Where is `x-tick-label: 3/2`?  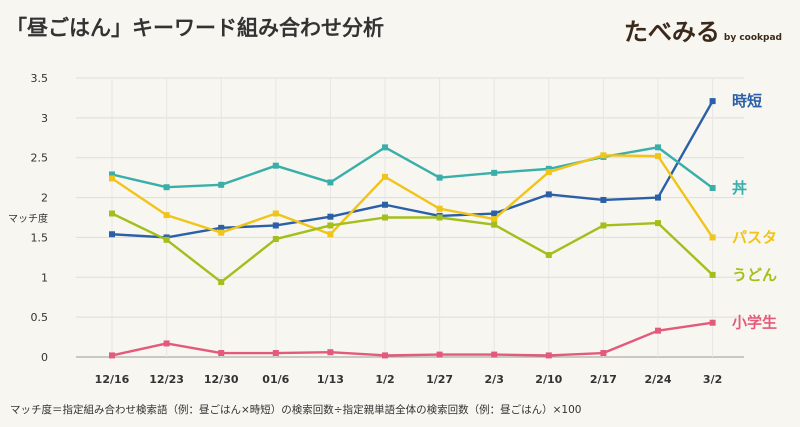 x-tick-label: 3/2 is located at coordinates (712, 379).